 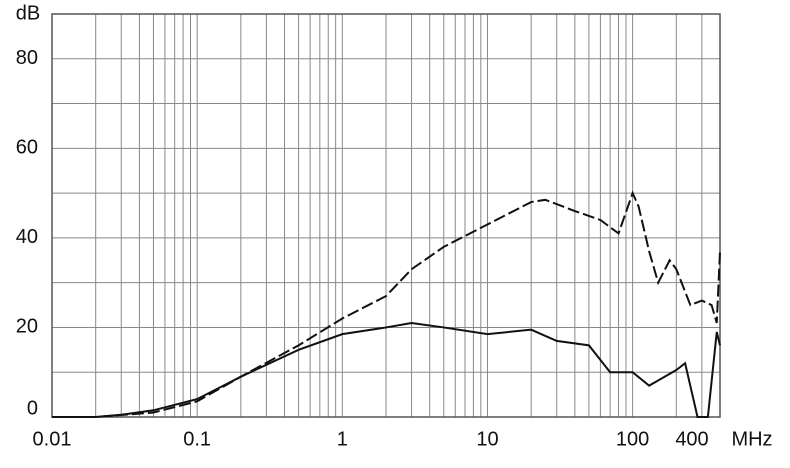 I want to click on x-axis-label: MHz, so click(x=751, y=439).